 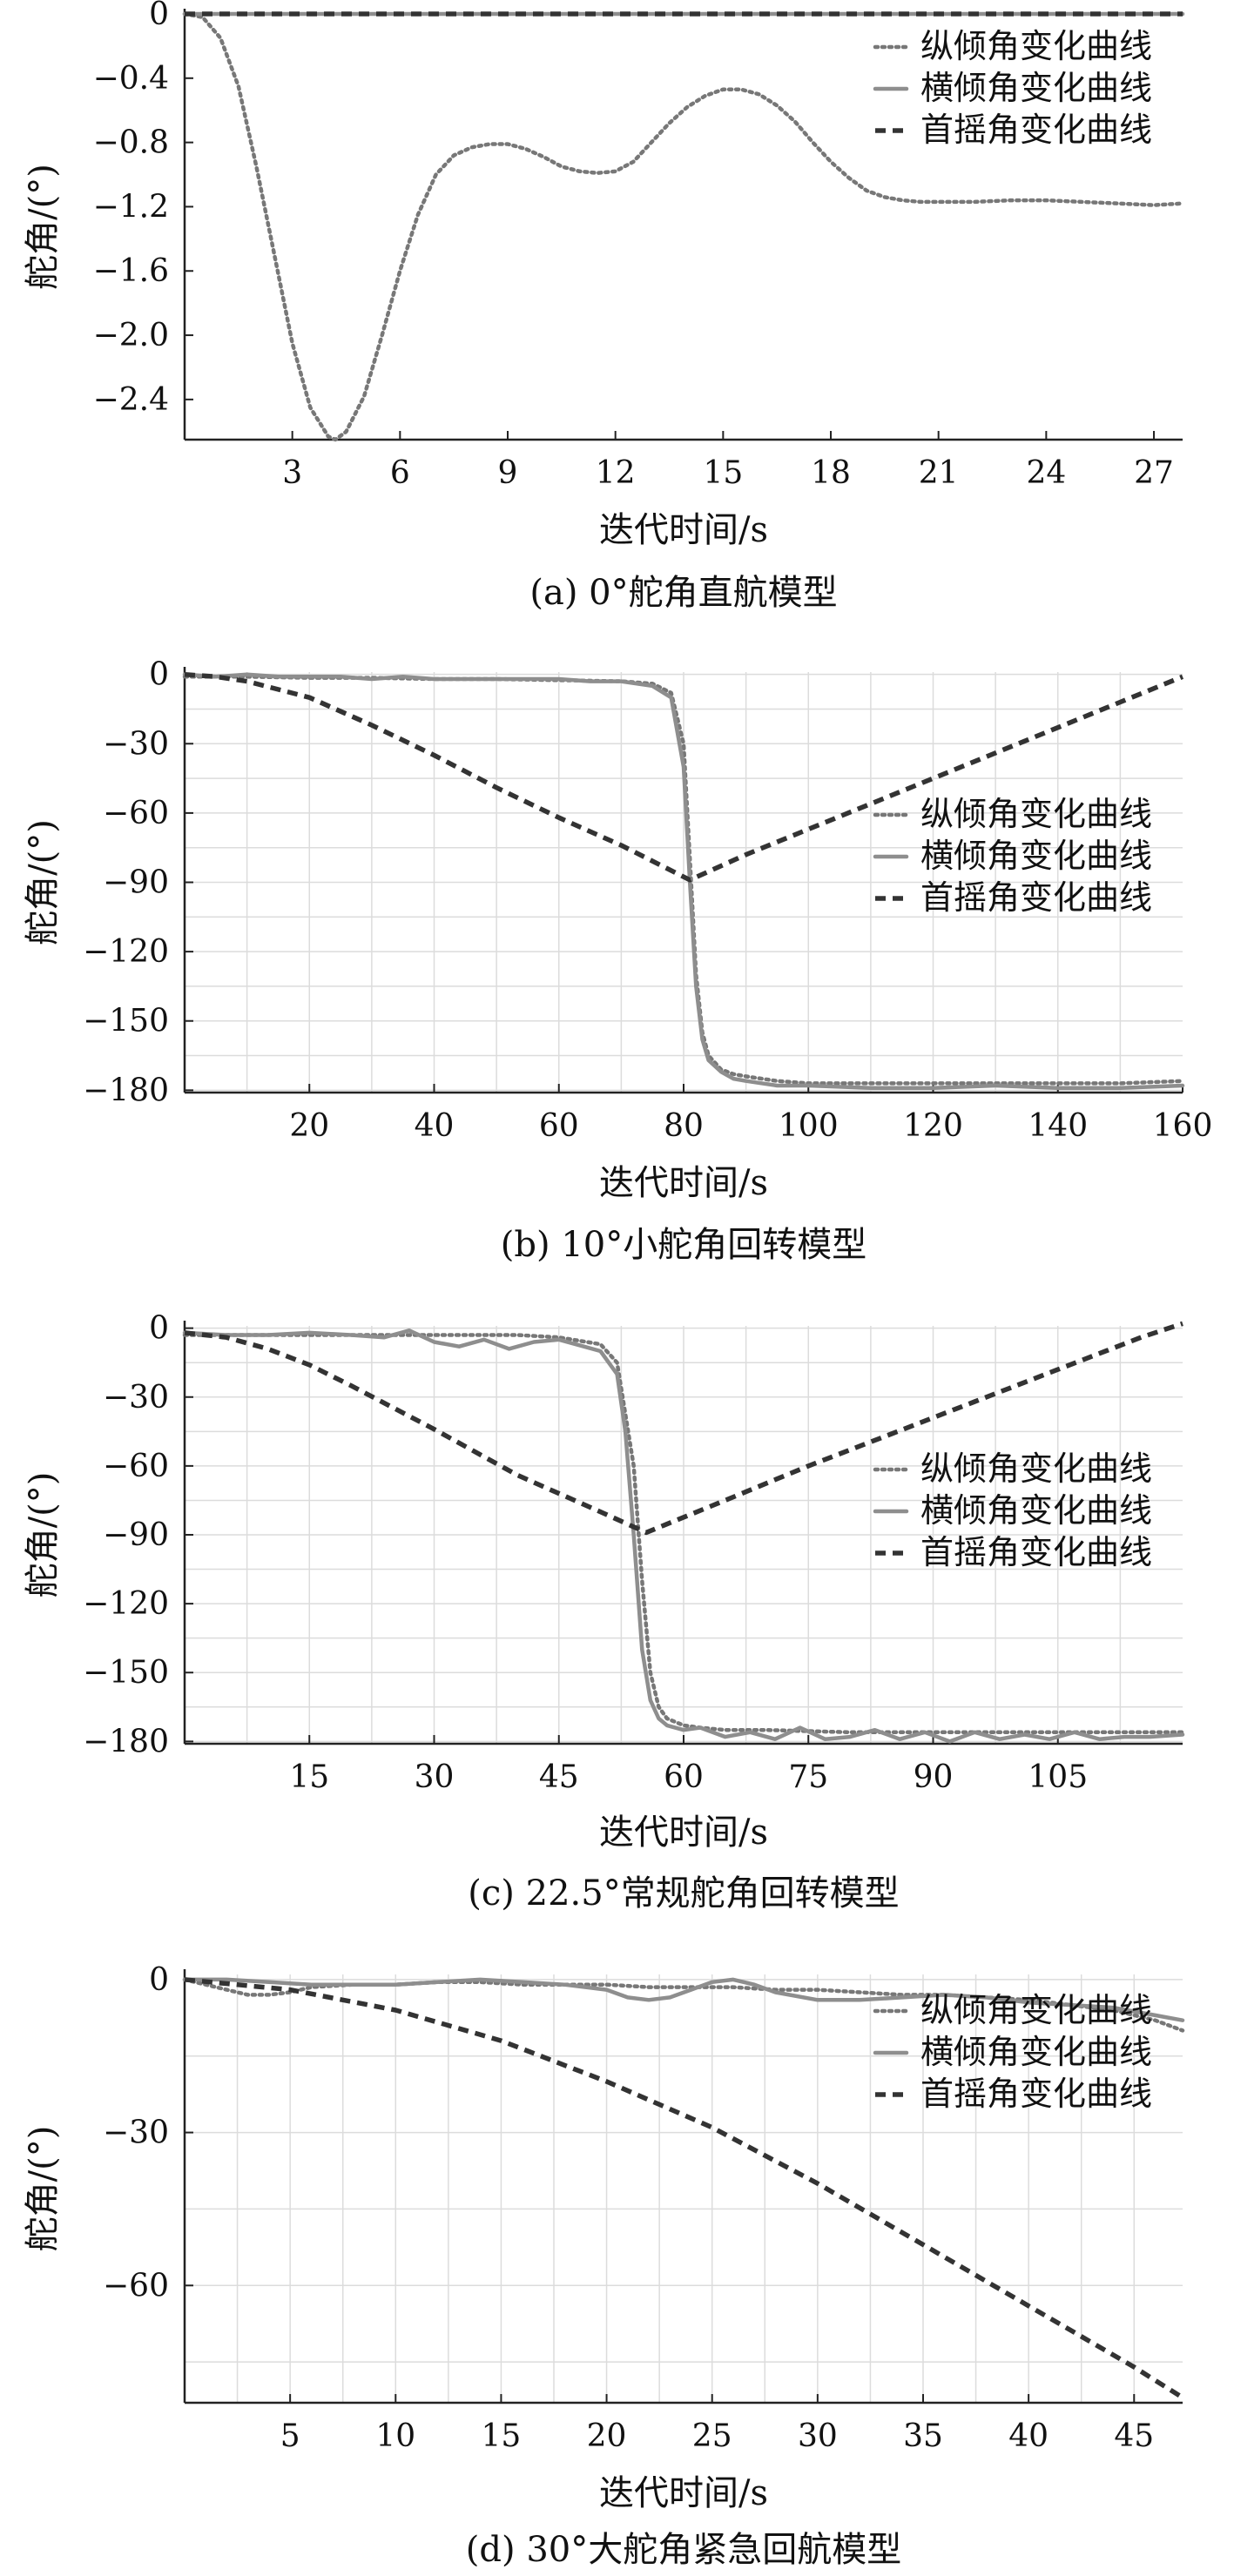 What do you see at coordinates (395, 2436) in the screenshot?
I see `x-tick-label: 10` at bounding box center [395, 2436].